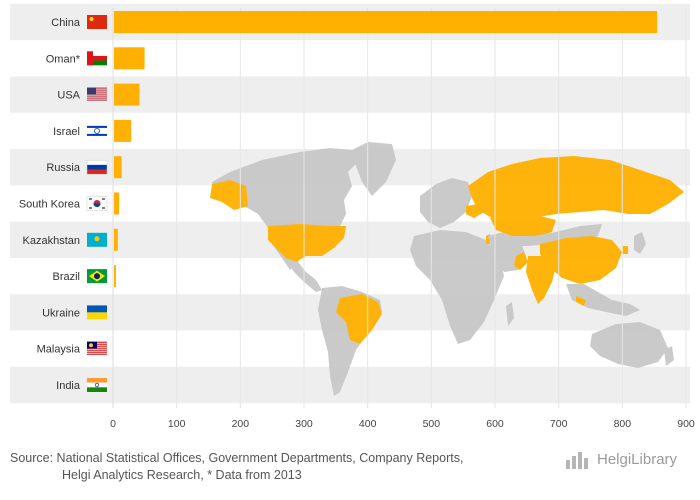 This screenshot has height=500, width=700. What do you see at coordinates (368, 424) in the screenshot?
I see `x-tick-label: 400` at bounding box center [368, 424].